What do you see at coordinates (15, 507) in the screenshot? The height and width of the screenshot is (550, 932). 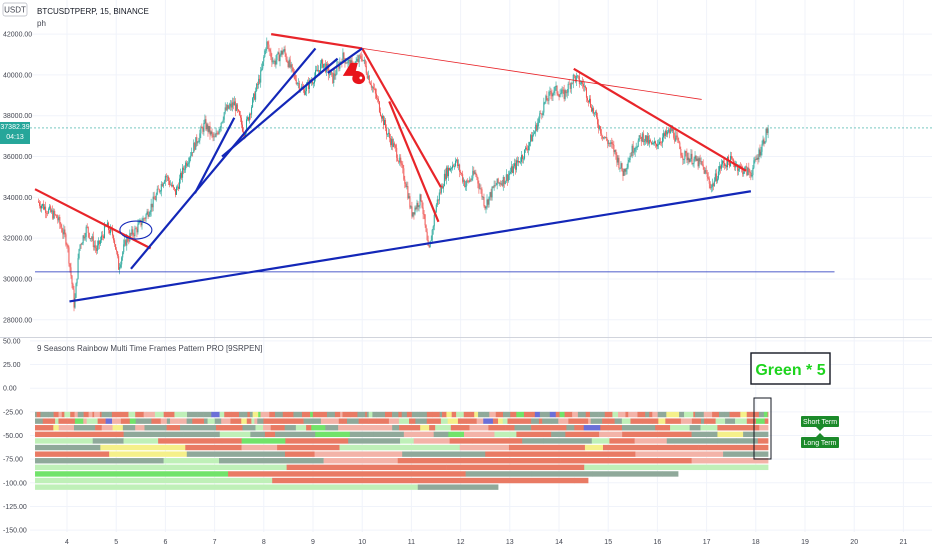 I see `indicator-tick-label: -125.00` at bounding box center [15, 507].